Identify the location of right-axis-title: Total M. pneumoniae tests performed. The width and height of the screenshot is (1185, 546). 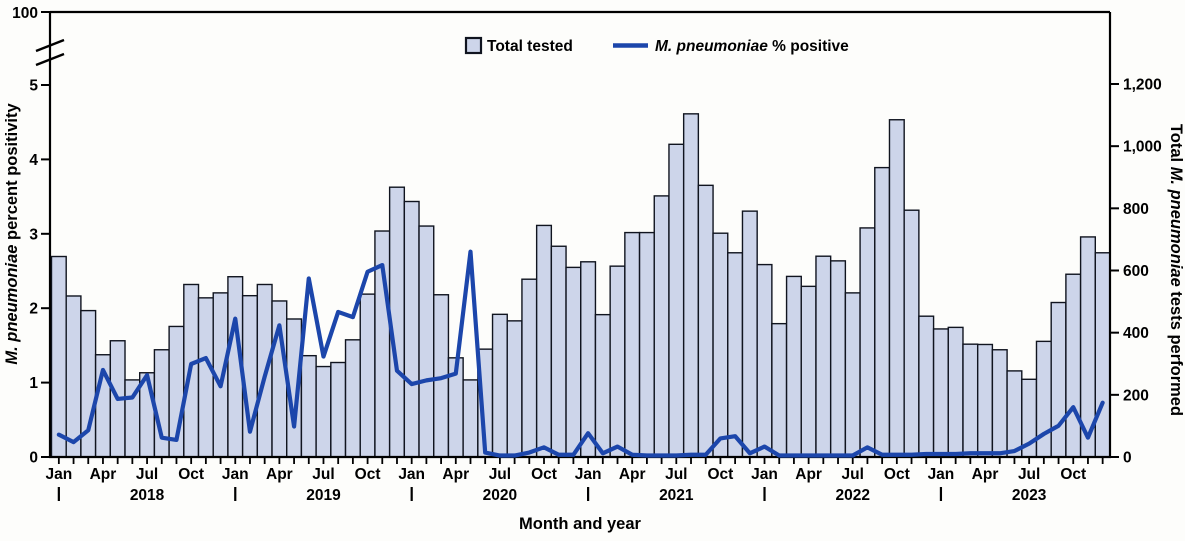
(1176, 270).